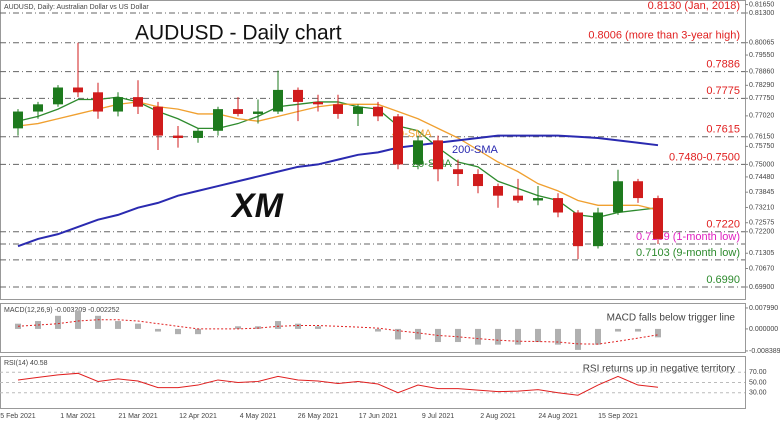 This screenshot has height=423, width=780. What do you see at coordinates (761, 71) in the screenshot?
I see `y-tick-label: 0.78860` at bounding box center [761, 71].